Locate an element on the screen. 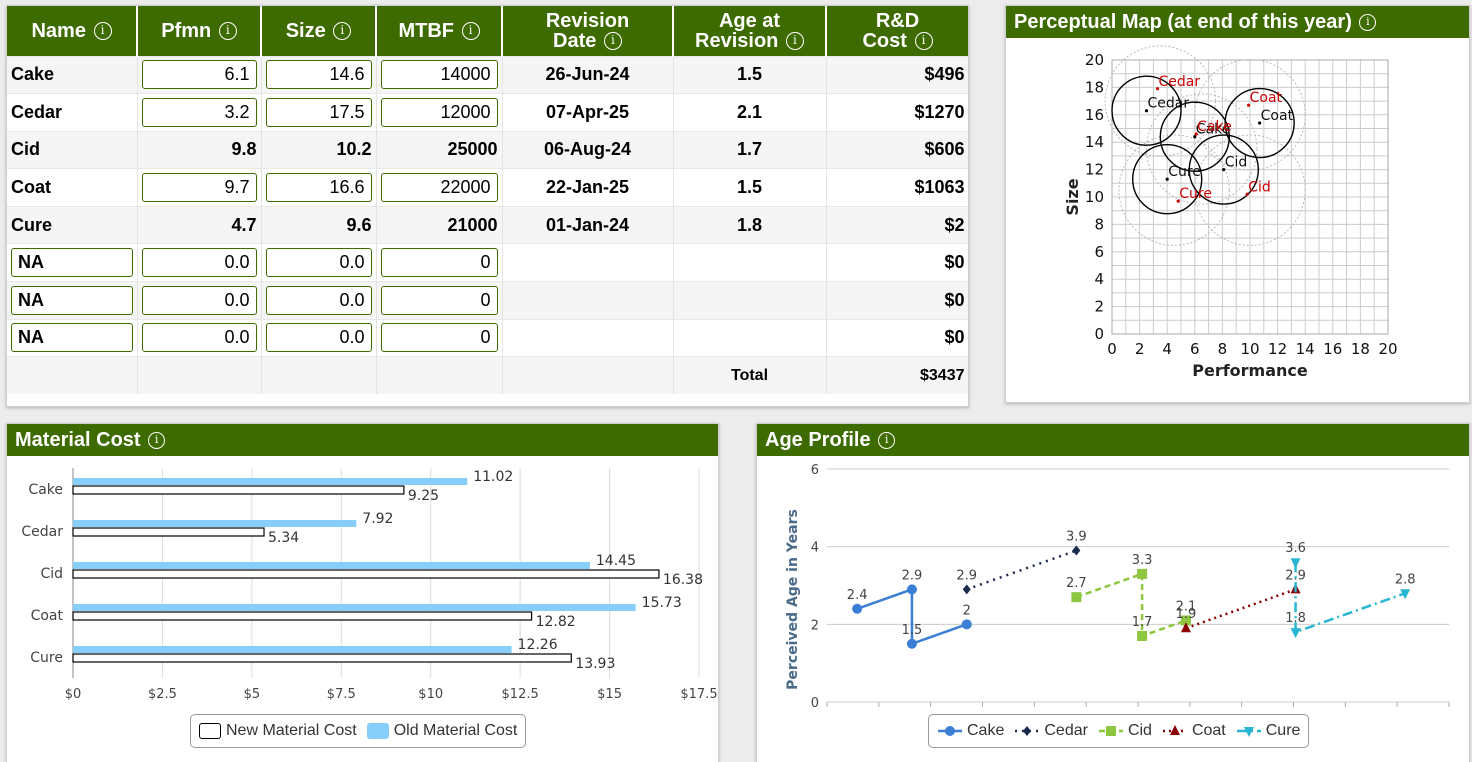 This screenshot has height=762, width=1472. pfmn-input: 9.7 is located at coordinates (199, 188).